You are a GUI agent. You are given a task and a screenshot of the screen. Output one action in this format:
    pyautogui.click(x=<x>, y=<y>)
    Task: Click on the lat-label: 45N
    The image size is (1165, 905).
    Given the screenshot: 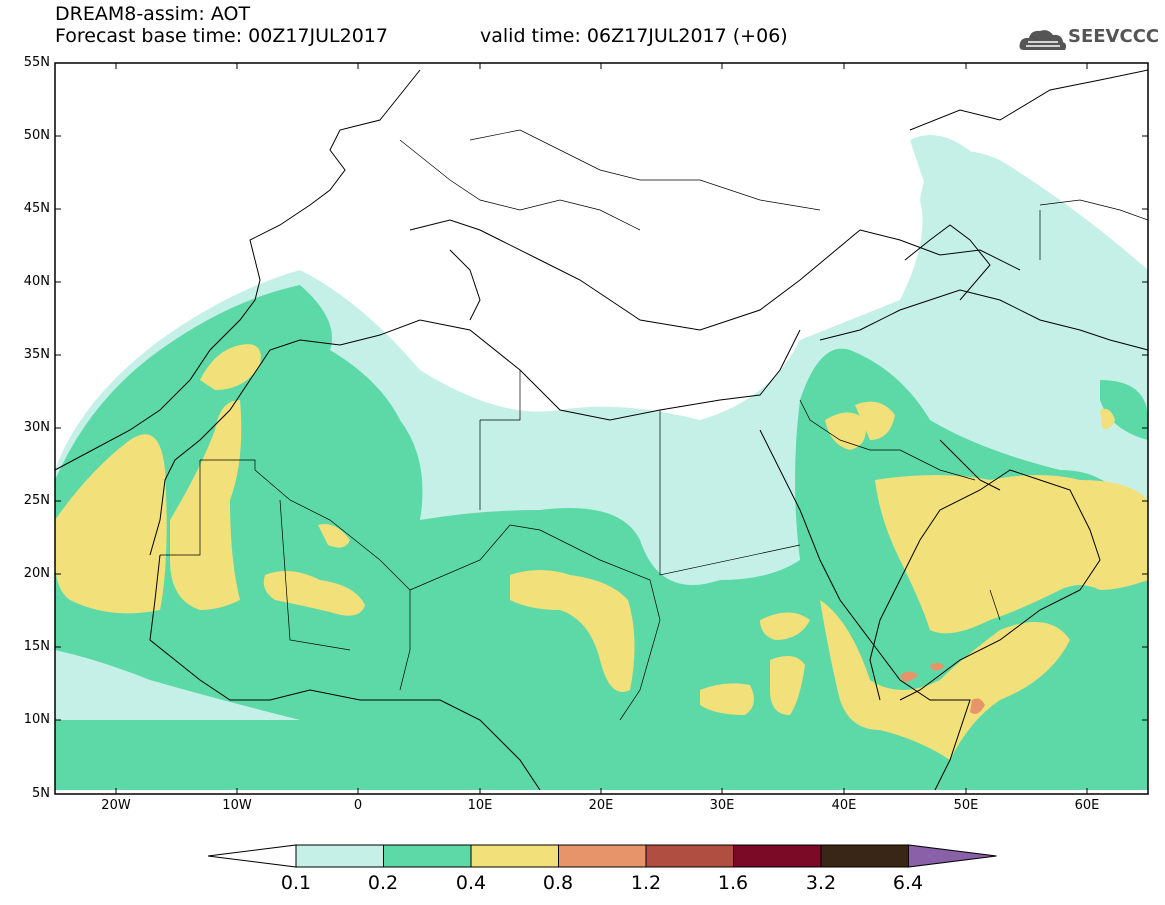 What is the action you would take?
    pyautogui.click(x=36, y=208)
    